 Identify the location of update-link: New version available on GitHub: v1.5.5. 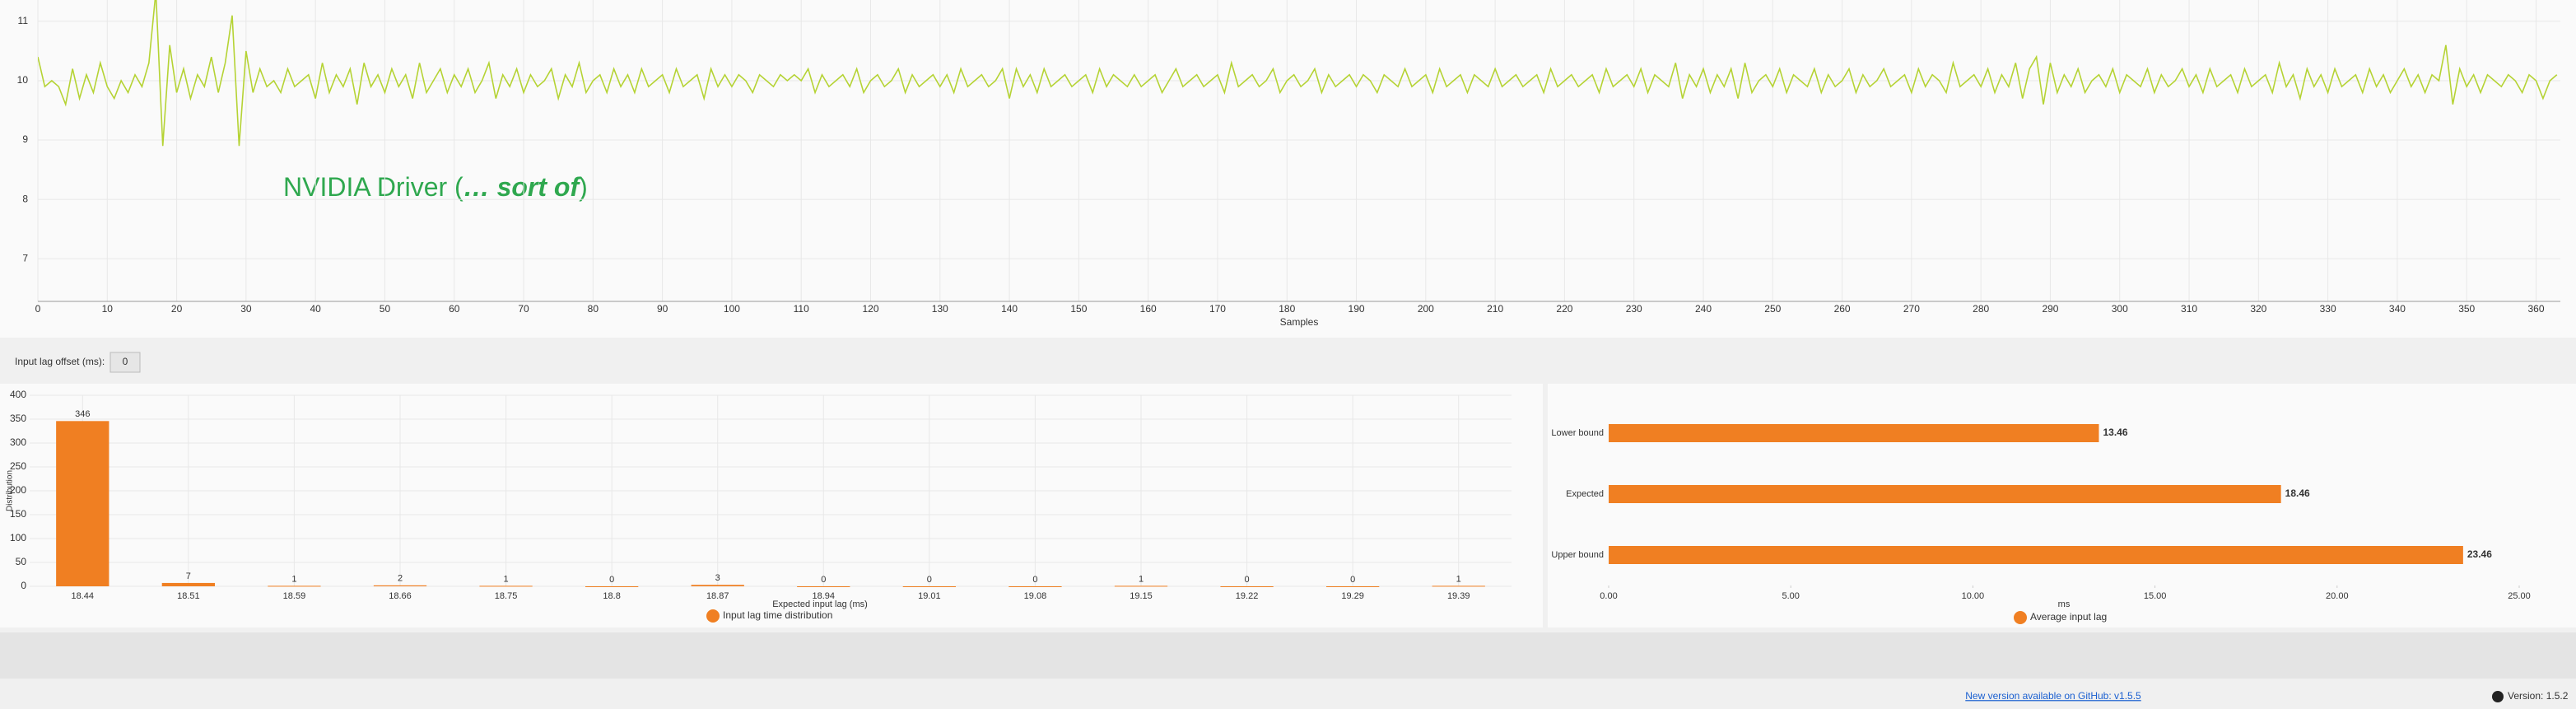
(2053, 696).